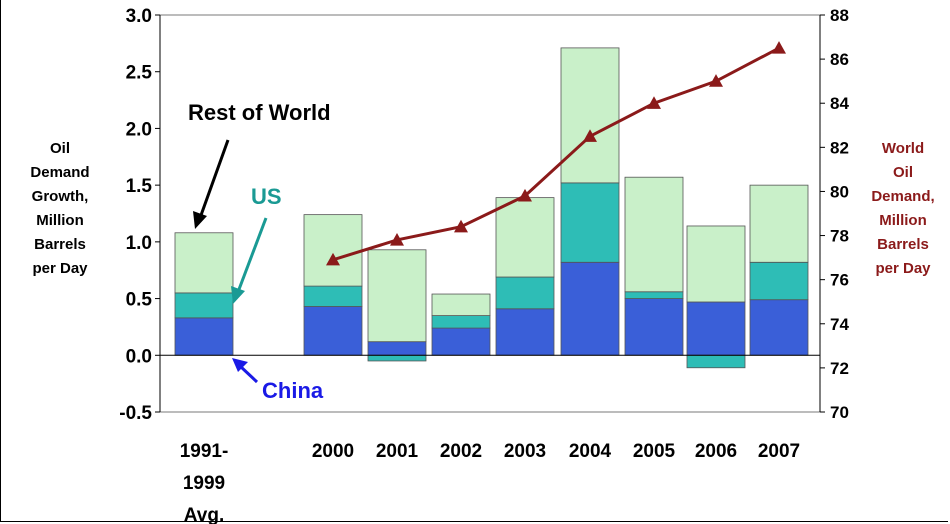 This screenshot has height=524, width=950. I want to click on right-axis-label-0: World, so click(903, 148).